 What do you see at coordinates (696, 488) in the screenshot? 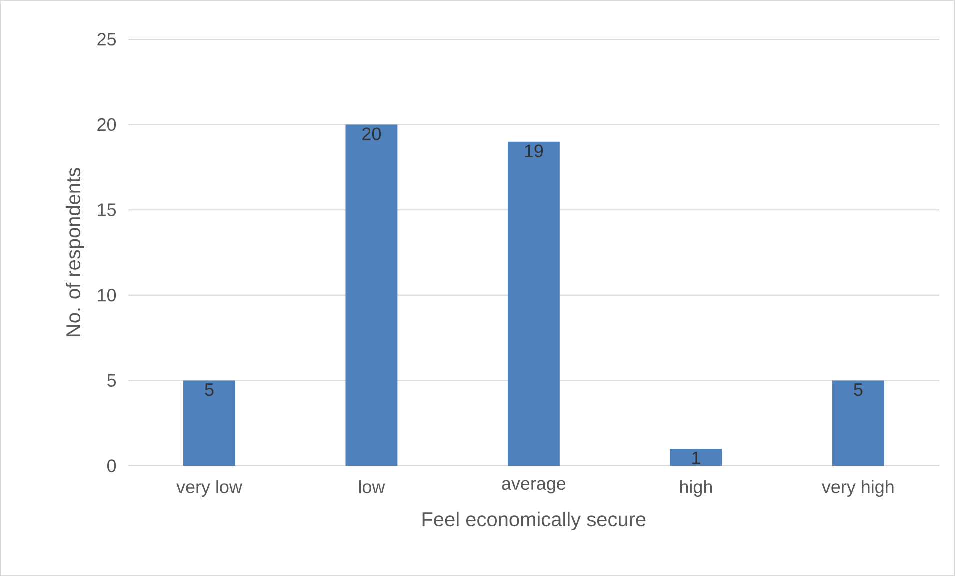
I see `x-tick-label: high` at bounding box center [696, 488].